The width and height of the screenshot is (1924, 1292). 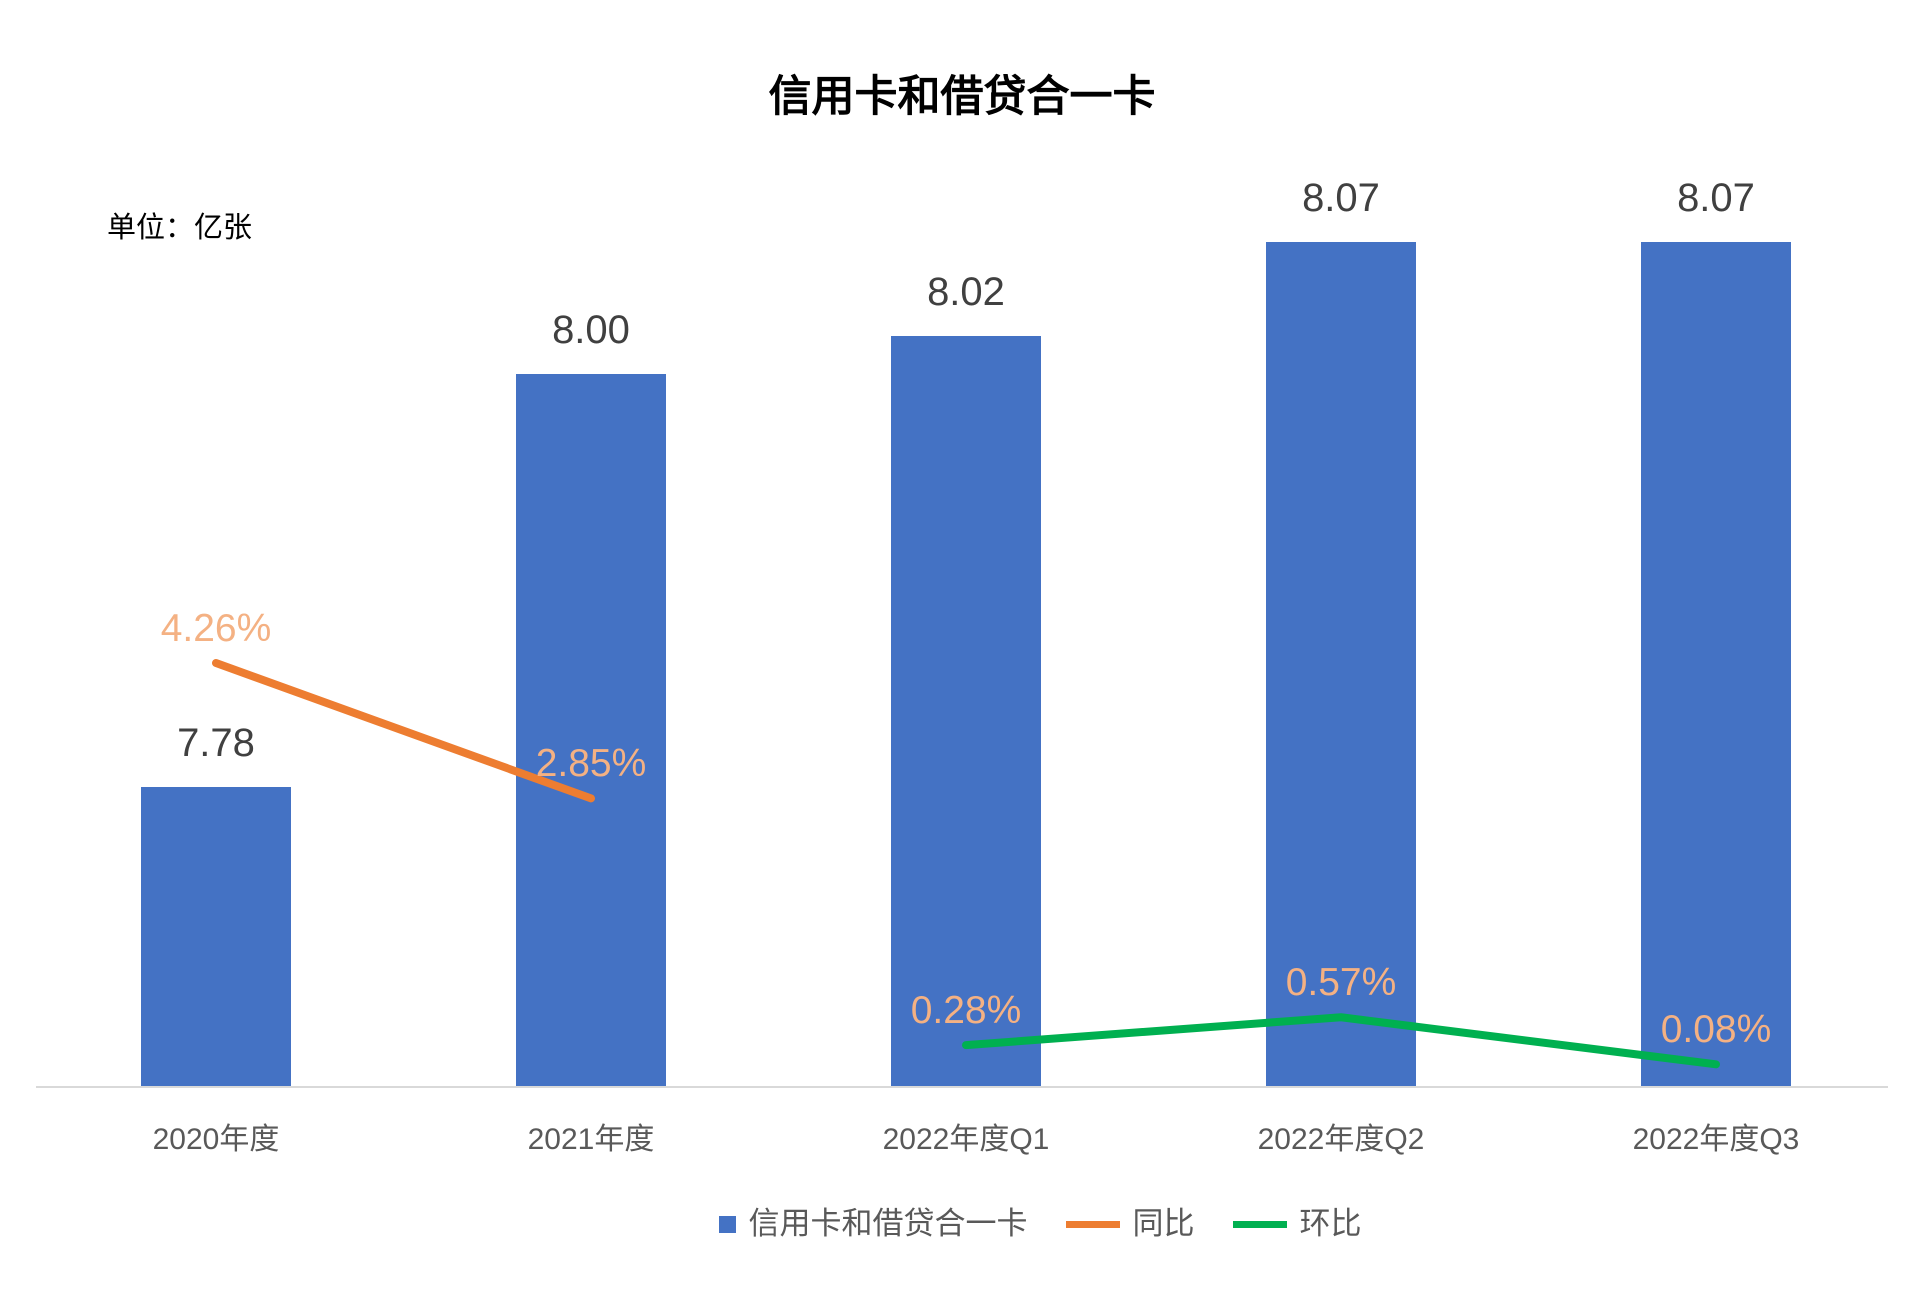 I want to click on bar-value-label-2022q3: 8.07, so click(x=1716, y=198).